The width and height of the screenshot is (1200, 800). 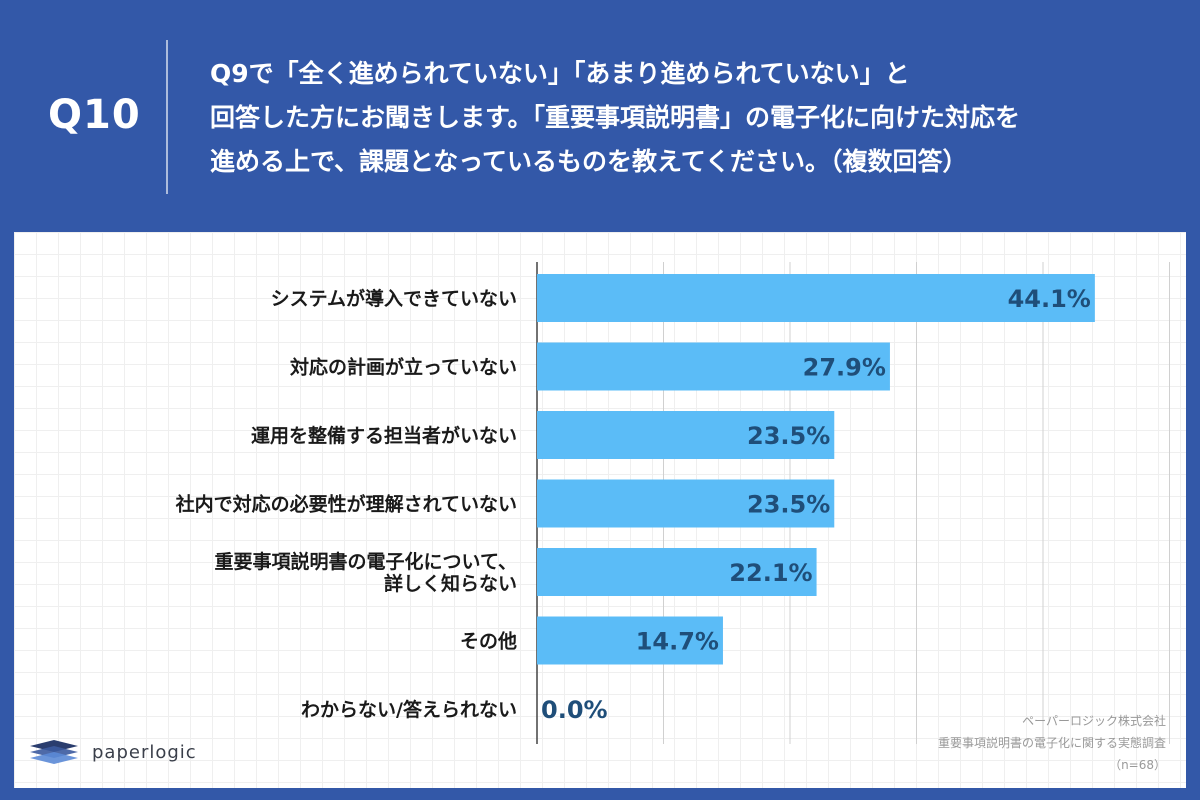 What do you see at coordinates (394, 298) in the screenshot?
I see `category-label: システムが導入できていない` at bounding box center [394, 298].